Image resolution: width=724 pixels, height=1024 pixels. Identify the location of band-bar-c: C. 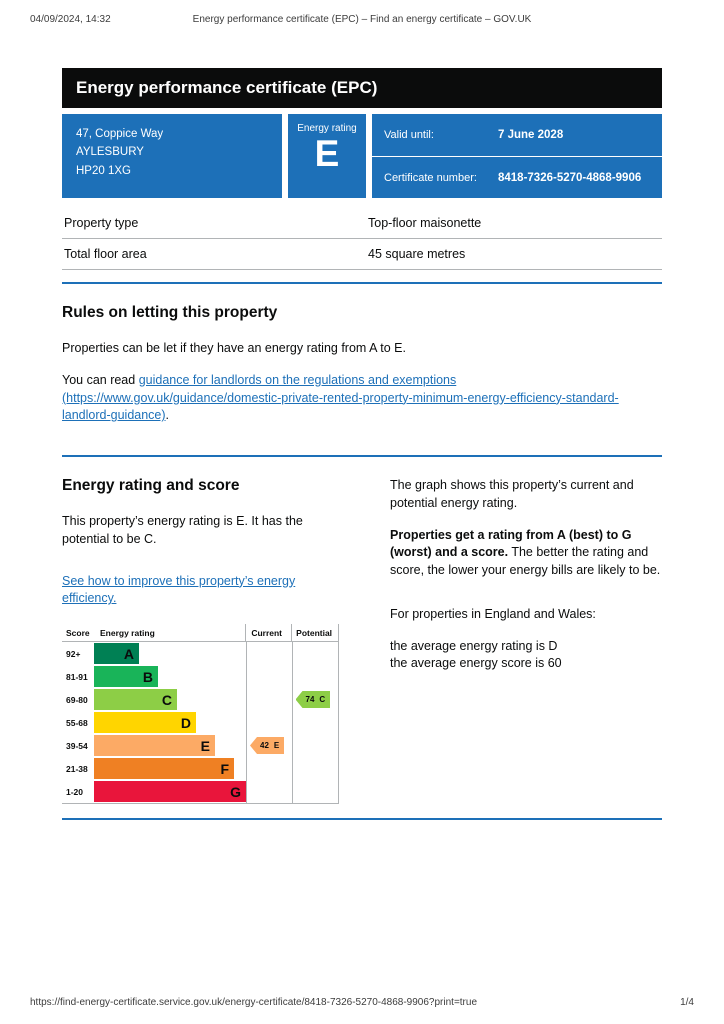
(135, 699).